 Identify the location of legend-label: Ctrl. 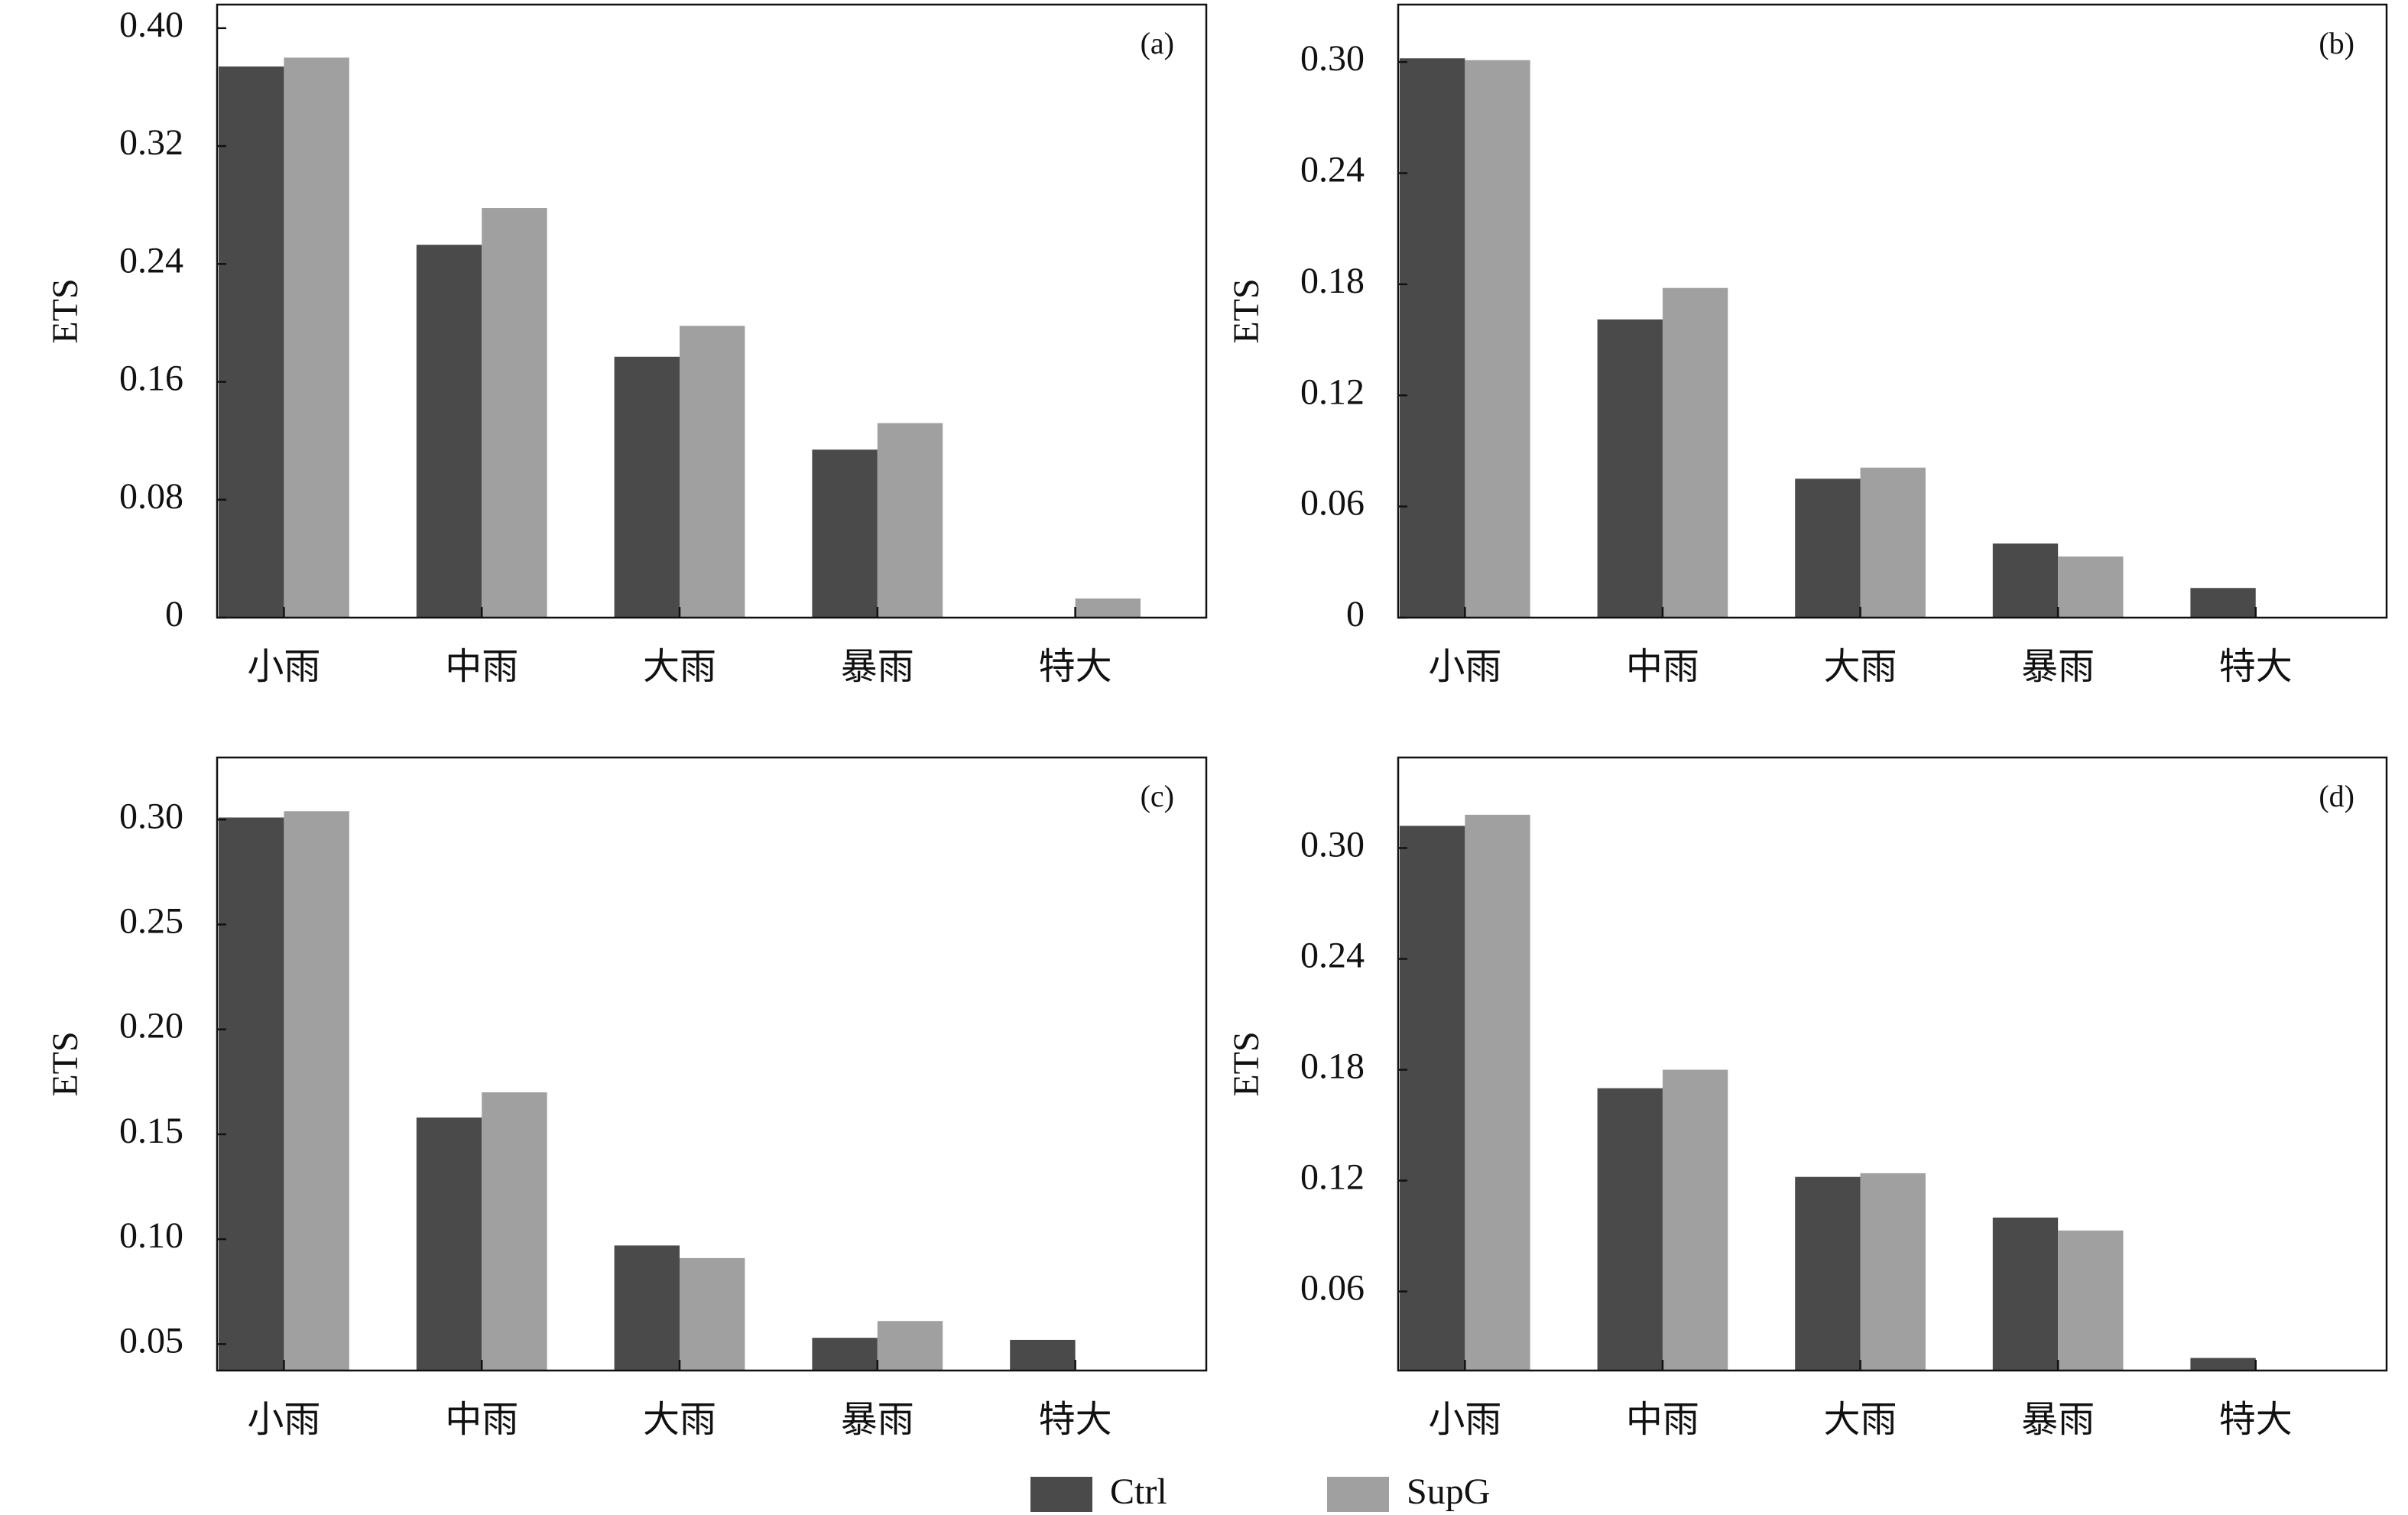
(1139, 1491).